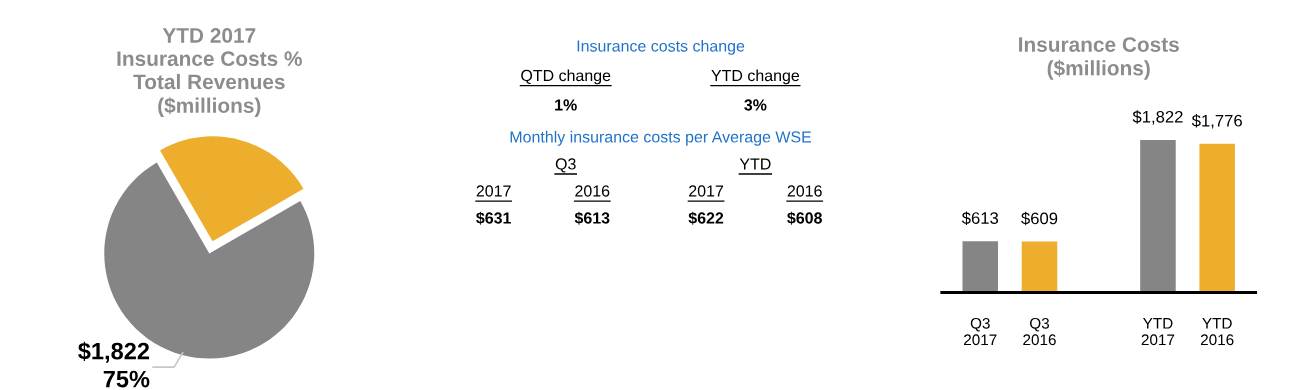 Image resolution: width=1308 pixels, height=390 pixels. What do you see at coordinates (980, 218) in the screenshot?
I see `data-label: $613` at bounding box center [980, 218].